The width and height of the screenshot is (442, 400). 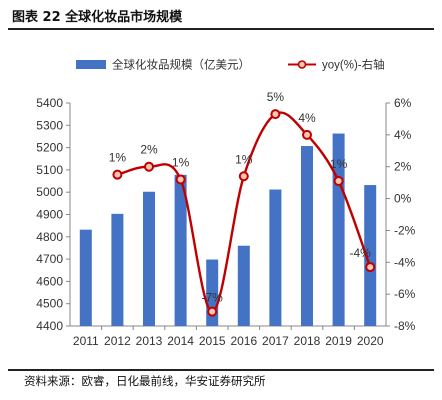 What do you see at coordinates (405, 262) in the screenshot?
I see `right-tick-label: -4%` at bounding box center [405, 262].